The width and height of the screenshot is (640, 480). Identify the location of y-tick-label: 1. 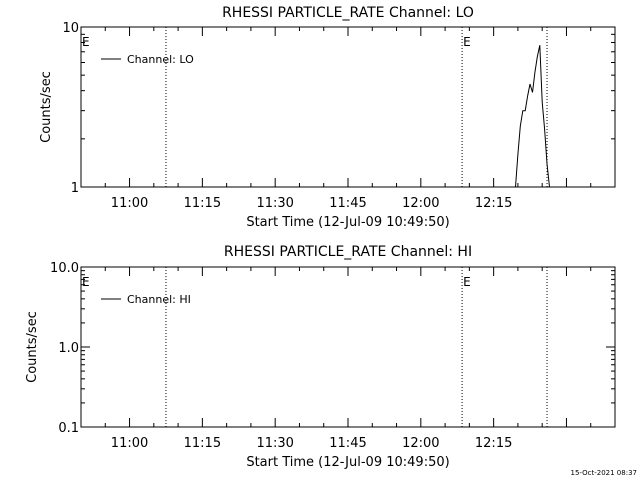
(75, 188).